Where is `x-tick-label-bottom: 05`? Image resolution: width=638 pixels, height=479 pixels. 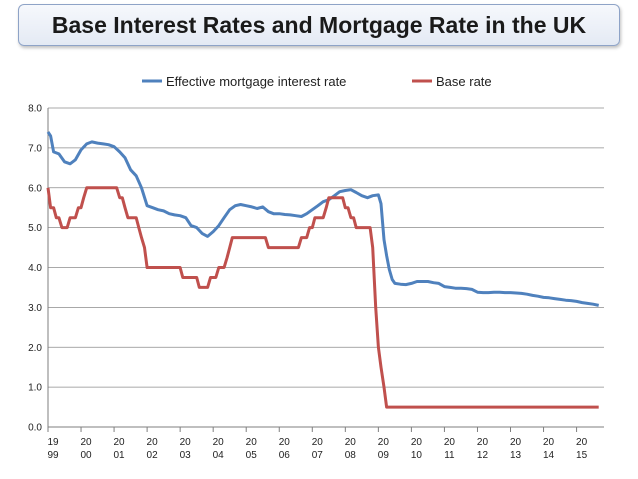
x-tick-label-bottom: 05 is located at coordinates (252, 455).